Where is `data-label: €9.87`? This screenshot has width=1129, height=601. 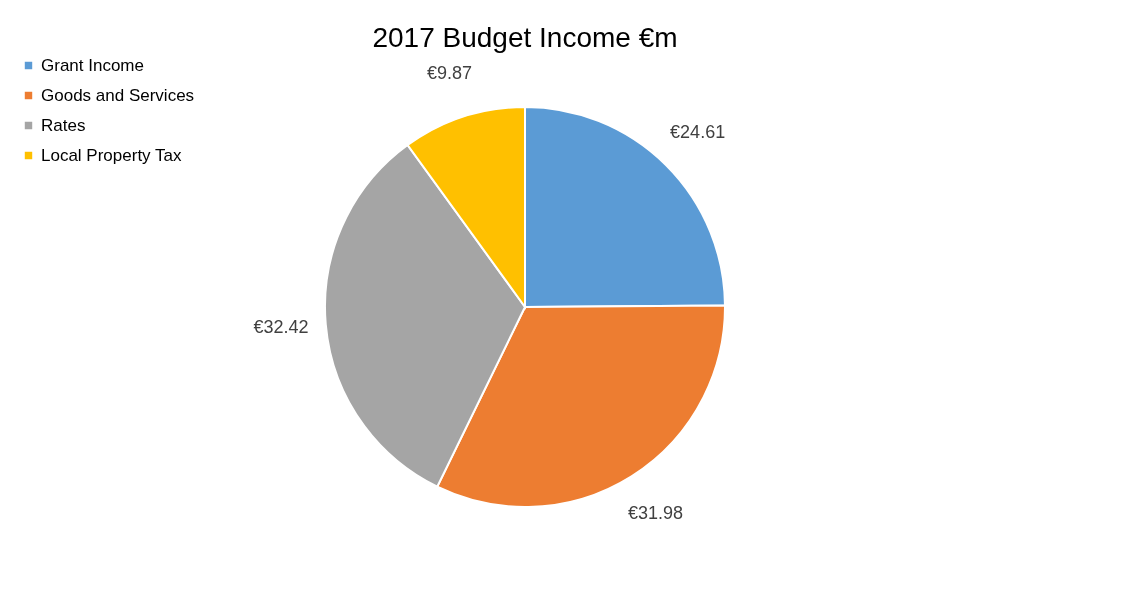 data-label: €9.87 is located at coordinates (449, 72).